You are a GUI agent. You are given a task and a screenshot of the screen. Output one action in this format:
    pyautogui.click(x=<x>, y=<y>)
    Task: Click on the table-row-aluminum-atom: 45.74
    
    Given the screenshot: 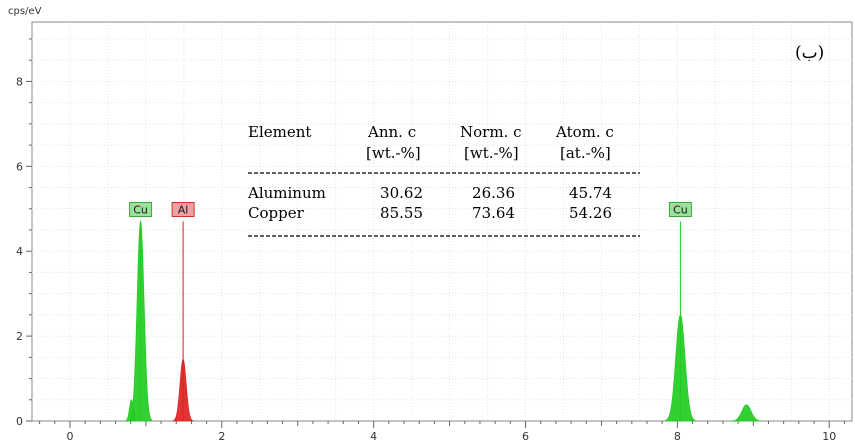 What is the action you would take?
    pyautogui.click(x=590, y=193)
    